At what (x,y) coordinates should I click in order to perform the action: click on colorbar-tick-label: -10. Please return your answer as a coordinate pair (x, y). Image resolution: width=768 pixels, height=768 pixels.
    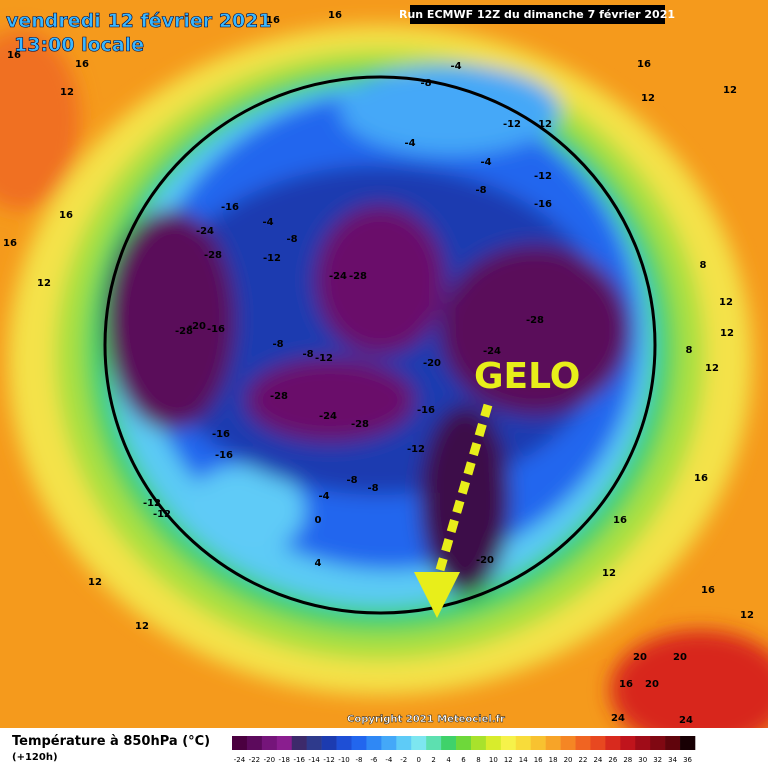
    Looking at the image, I should click on (343, 760).